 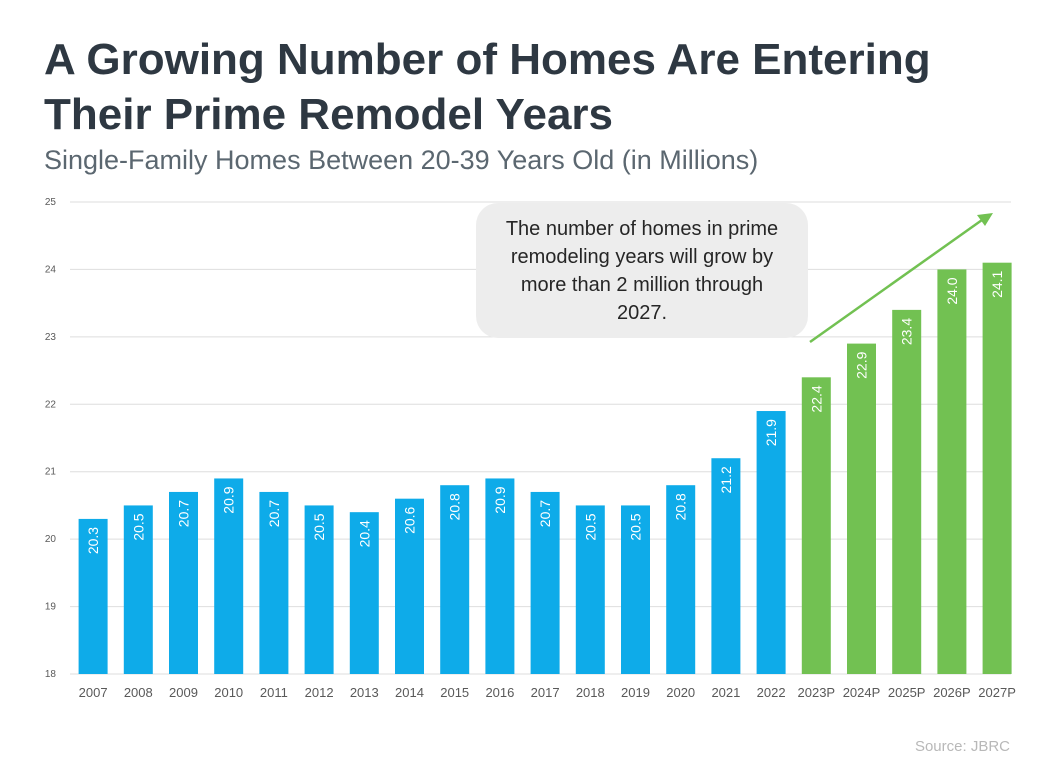 I want to click on y-tick-label: 21, so click(x=51, y=472).